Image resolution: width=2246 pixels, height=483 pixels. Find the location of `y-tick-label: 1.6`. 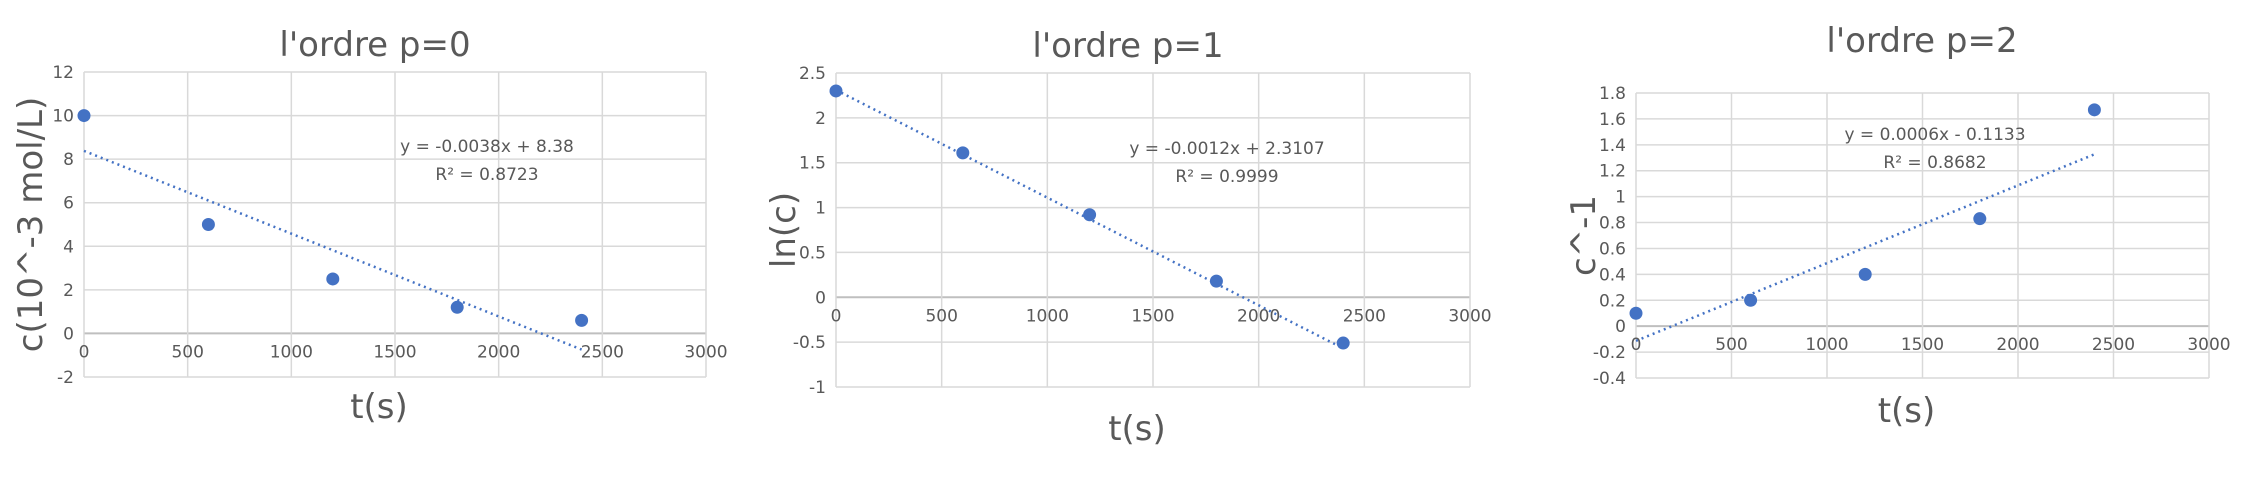

y-tick-label: 1.6 is located at coordinates (1612, 120).